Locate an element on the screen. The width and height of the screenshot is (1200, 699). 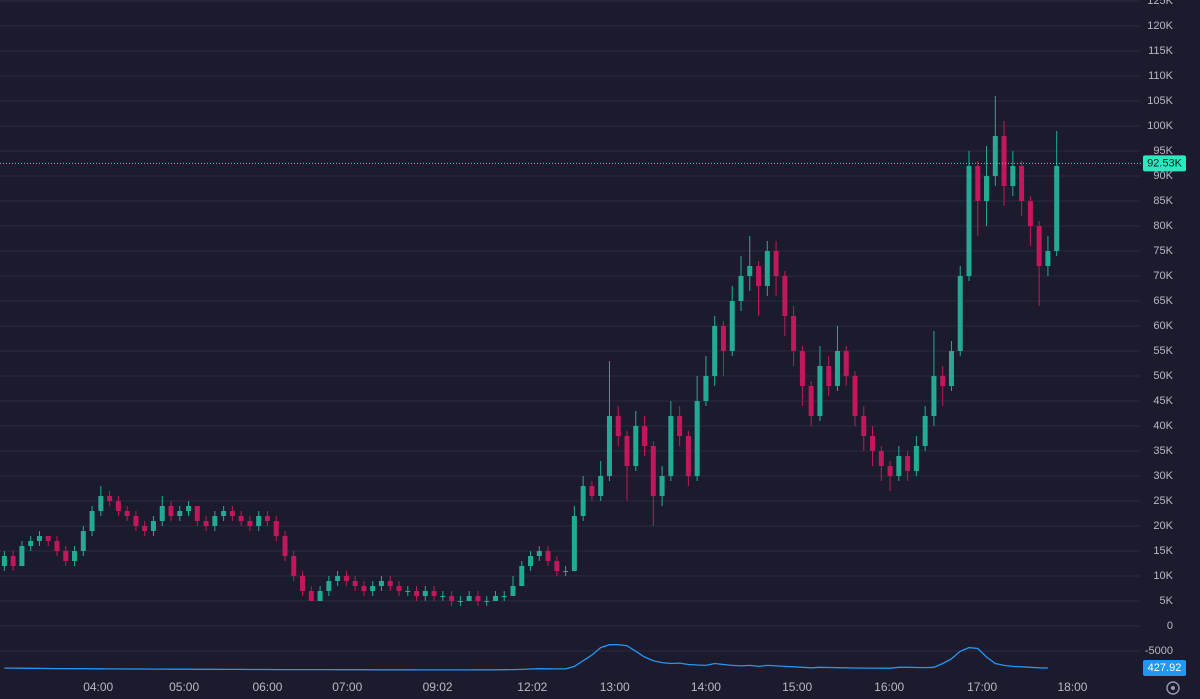
x-tick-label: 09:02 is located at coordinates (438, 687).